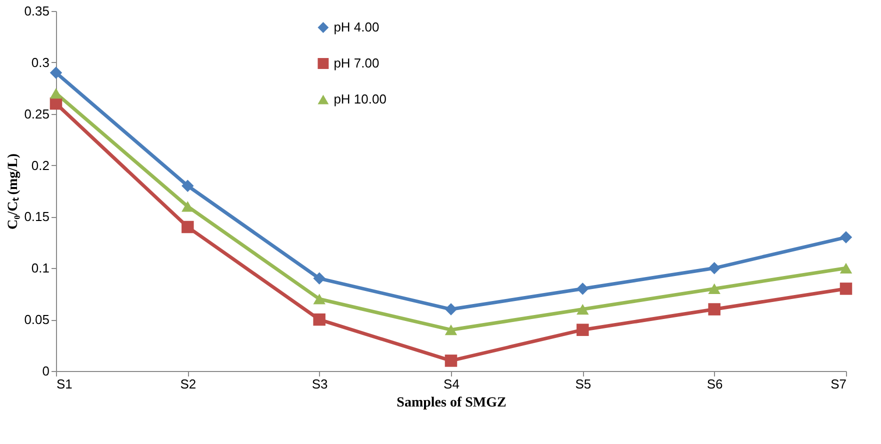 The height and width of the screenshot is (444, 881). I want to click on y-tick-label: 0.3, so click(40, 62).